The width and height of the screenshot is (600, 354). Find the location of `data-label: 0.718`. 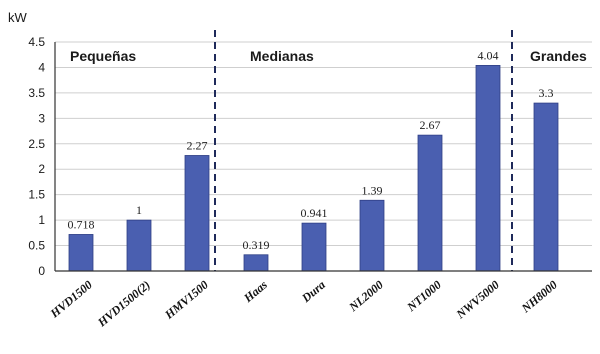

data-label: 0.718 is located at coordinates (81, 224).